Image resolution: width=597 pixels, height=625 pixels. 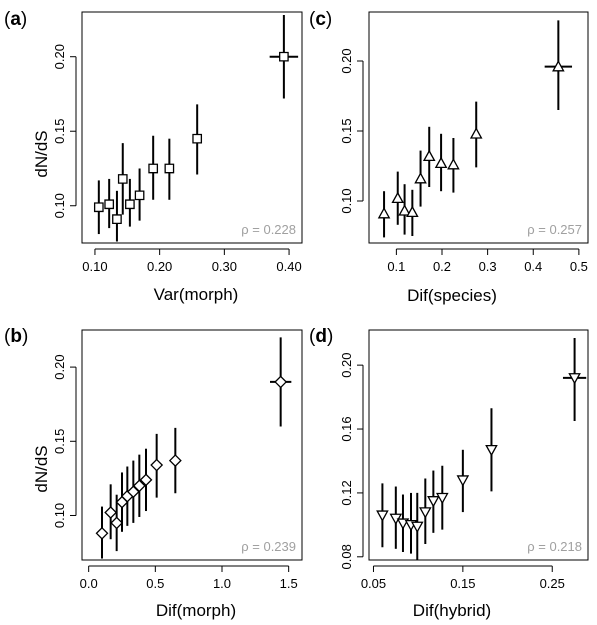 What do you see at coordinates (452, 610) in the screenshot?
I see `x-axis-label: Dif(hybrid)` at bounding box center [452, 610].